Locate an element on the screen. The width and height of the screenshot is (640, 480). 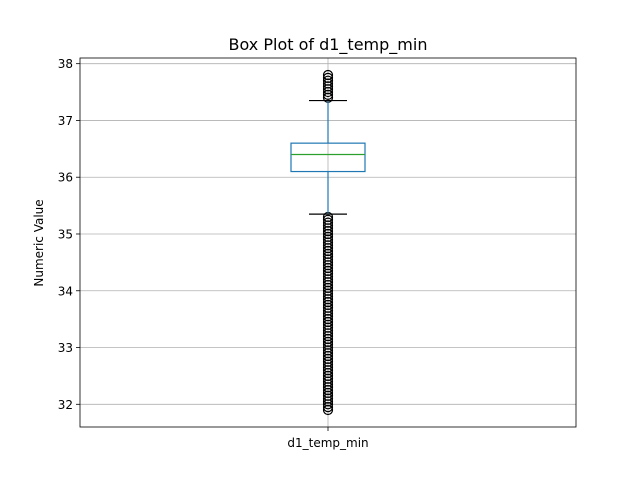
y-axis-ticks: 32 33 34 35 36 37 38 is located at coordinates (69, 234).